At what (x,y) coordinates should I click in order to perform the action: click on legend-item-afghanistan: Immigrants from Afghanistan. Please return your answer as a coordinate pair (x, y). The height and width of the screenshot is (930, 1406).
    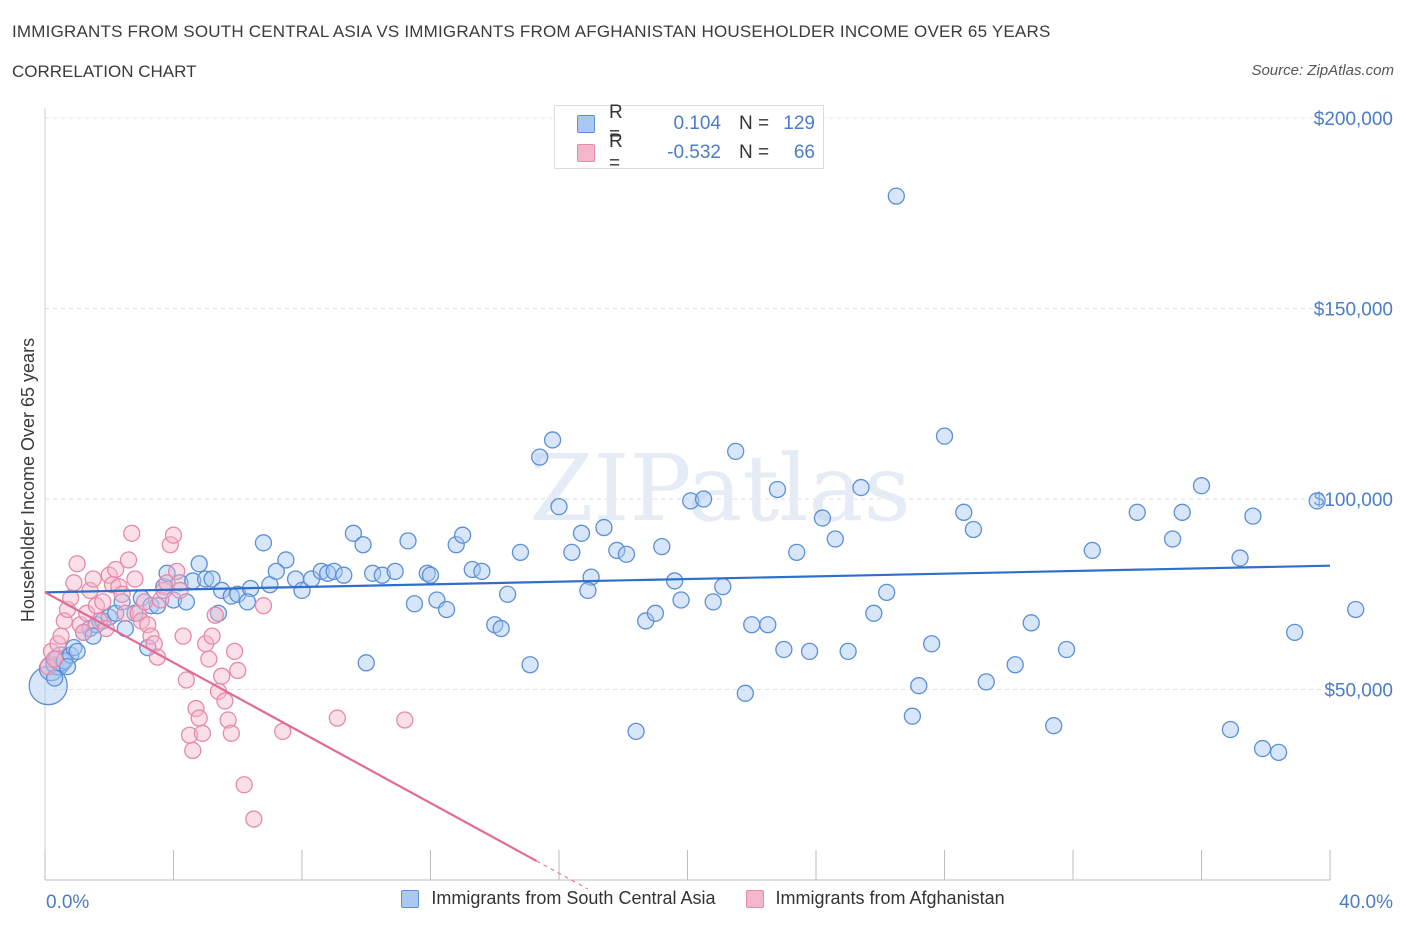
    Looking at the image, I should click on (875, 898).